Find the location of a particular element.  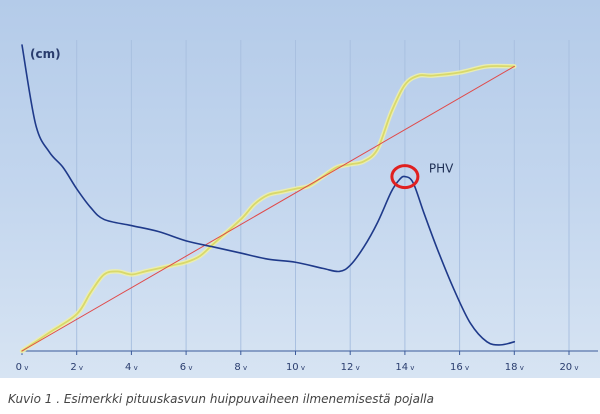

x-tick-number: 18 is located at coordinates (511, 367).